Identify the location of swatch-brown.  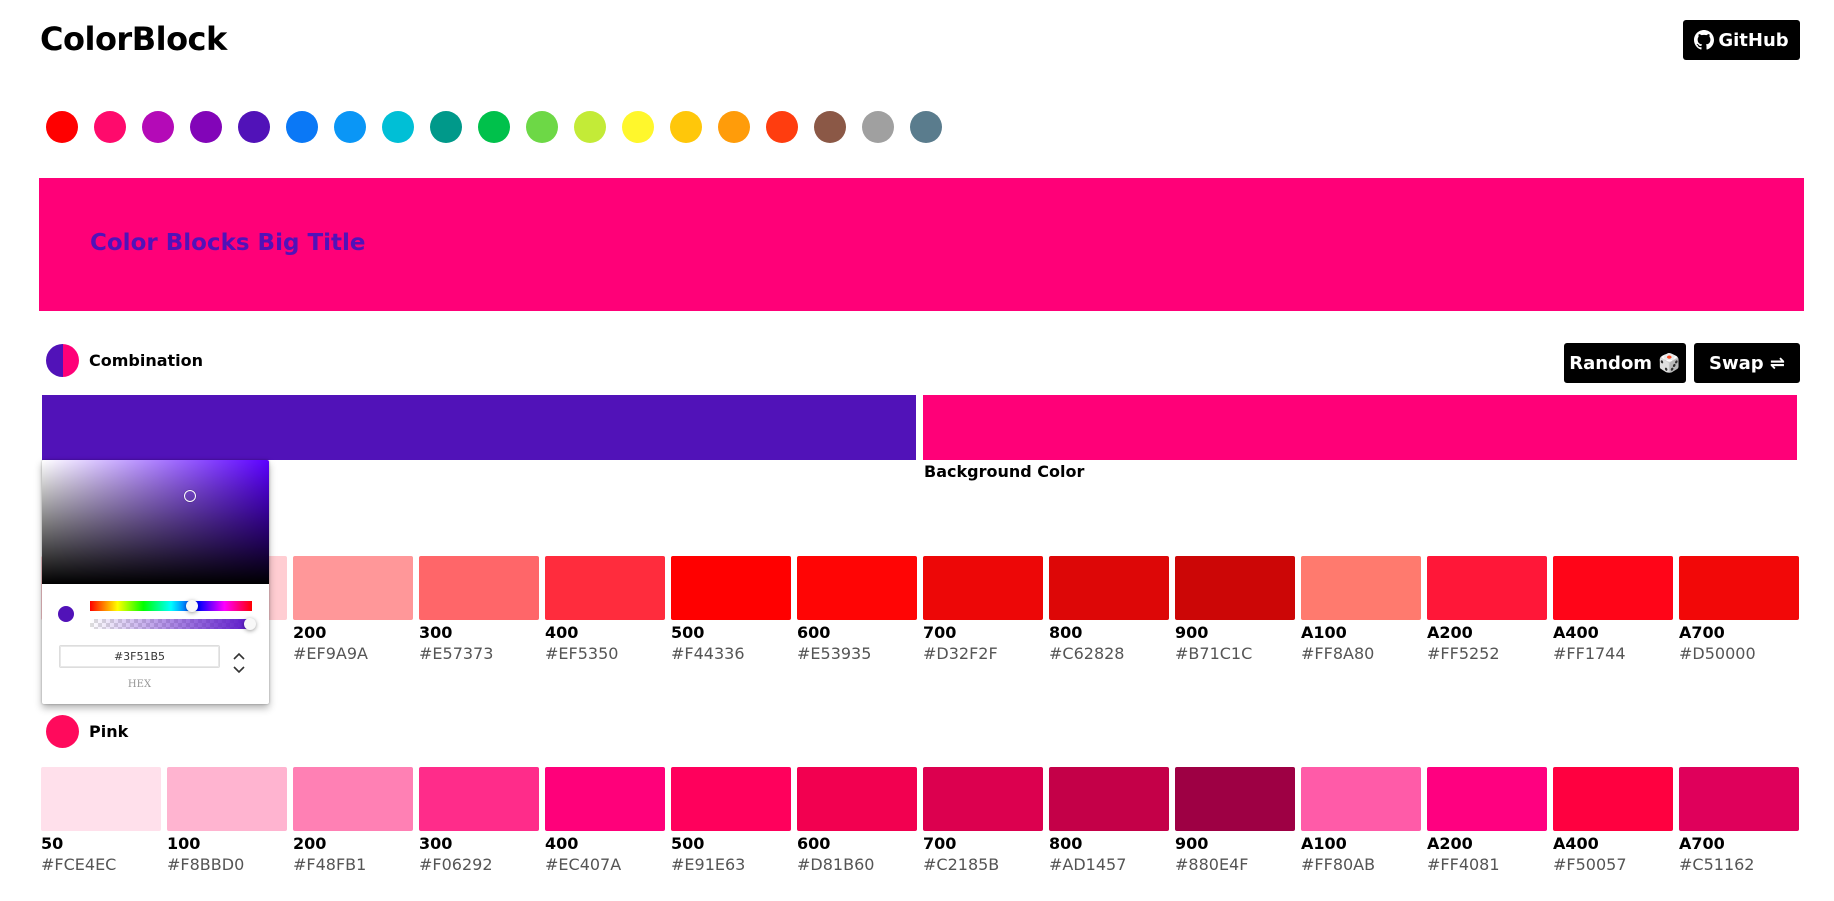
(830, 127).